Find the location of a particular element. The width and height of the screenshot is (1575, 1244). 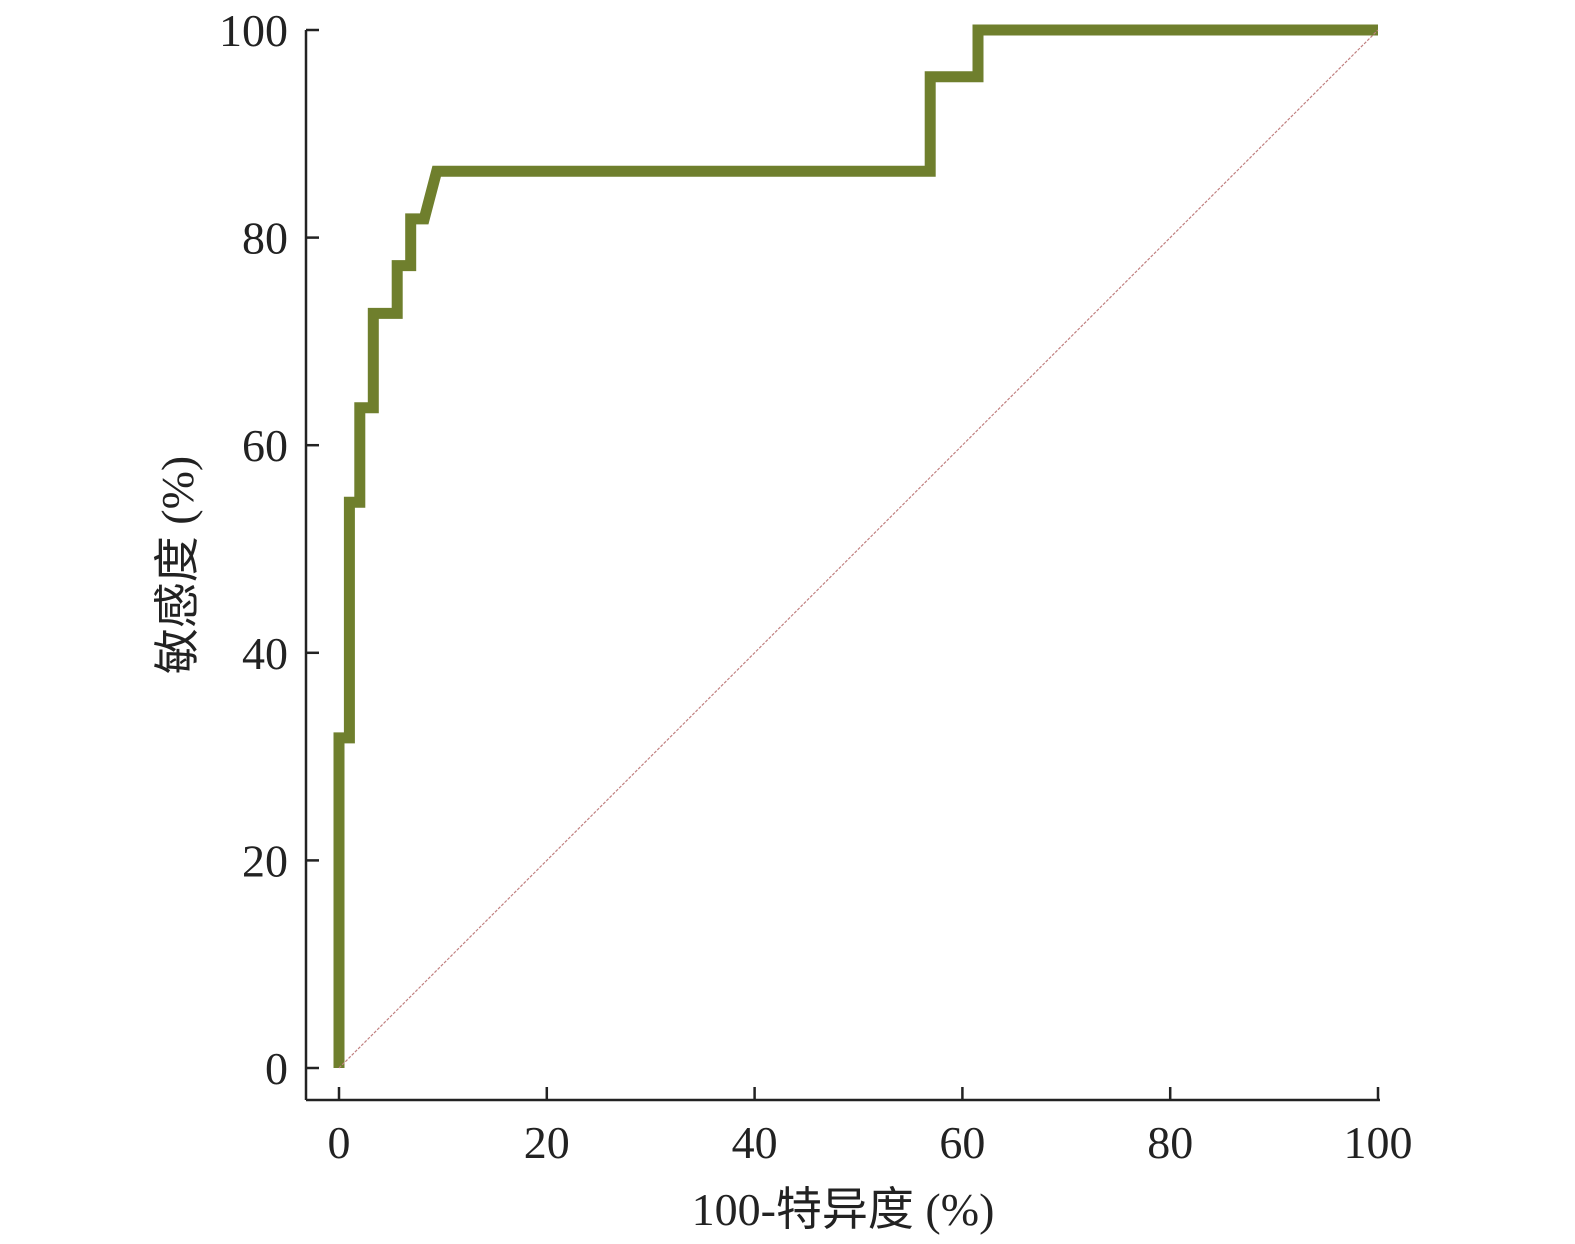

x-tick-label: 20 is located at coordinates (547, 1142).